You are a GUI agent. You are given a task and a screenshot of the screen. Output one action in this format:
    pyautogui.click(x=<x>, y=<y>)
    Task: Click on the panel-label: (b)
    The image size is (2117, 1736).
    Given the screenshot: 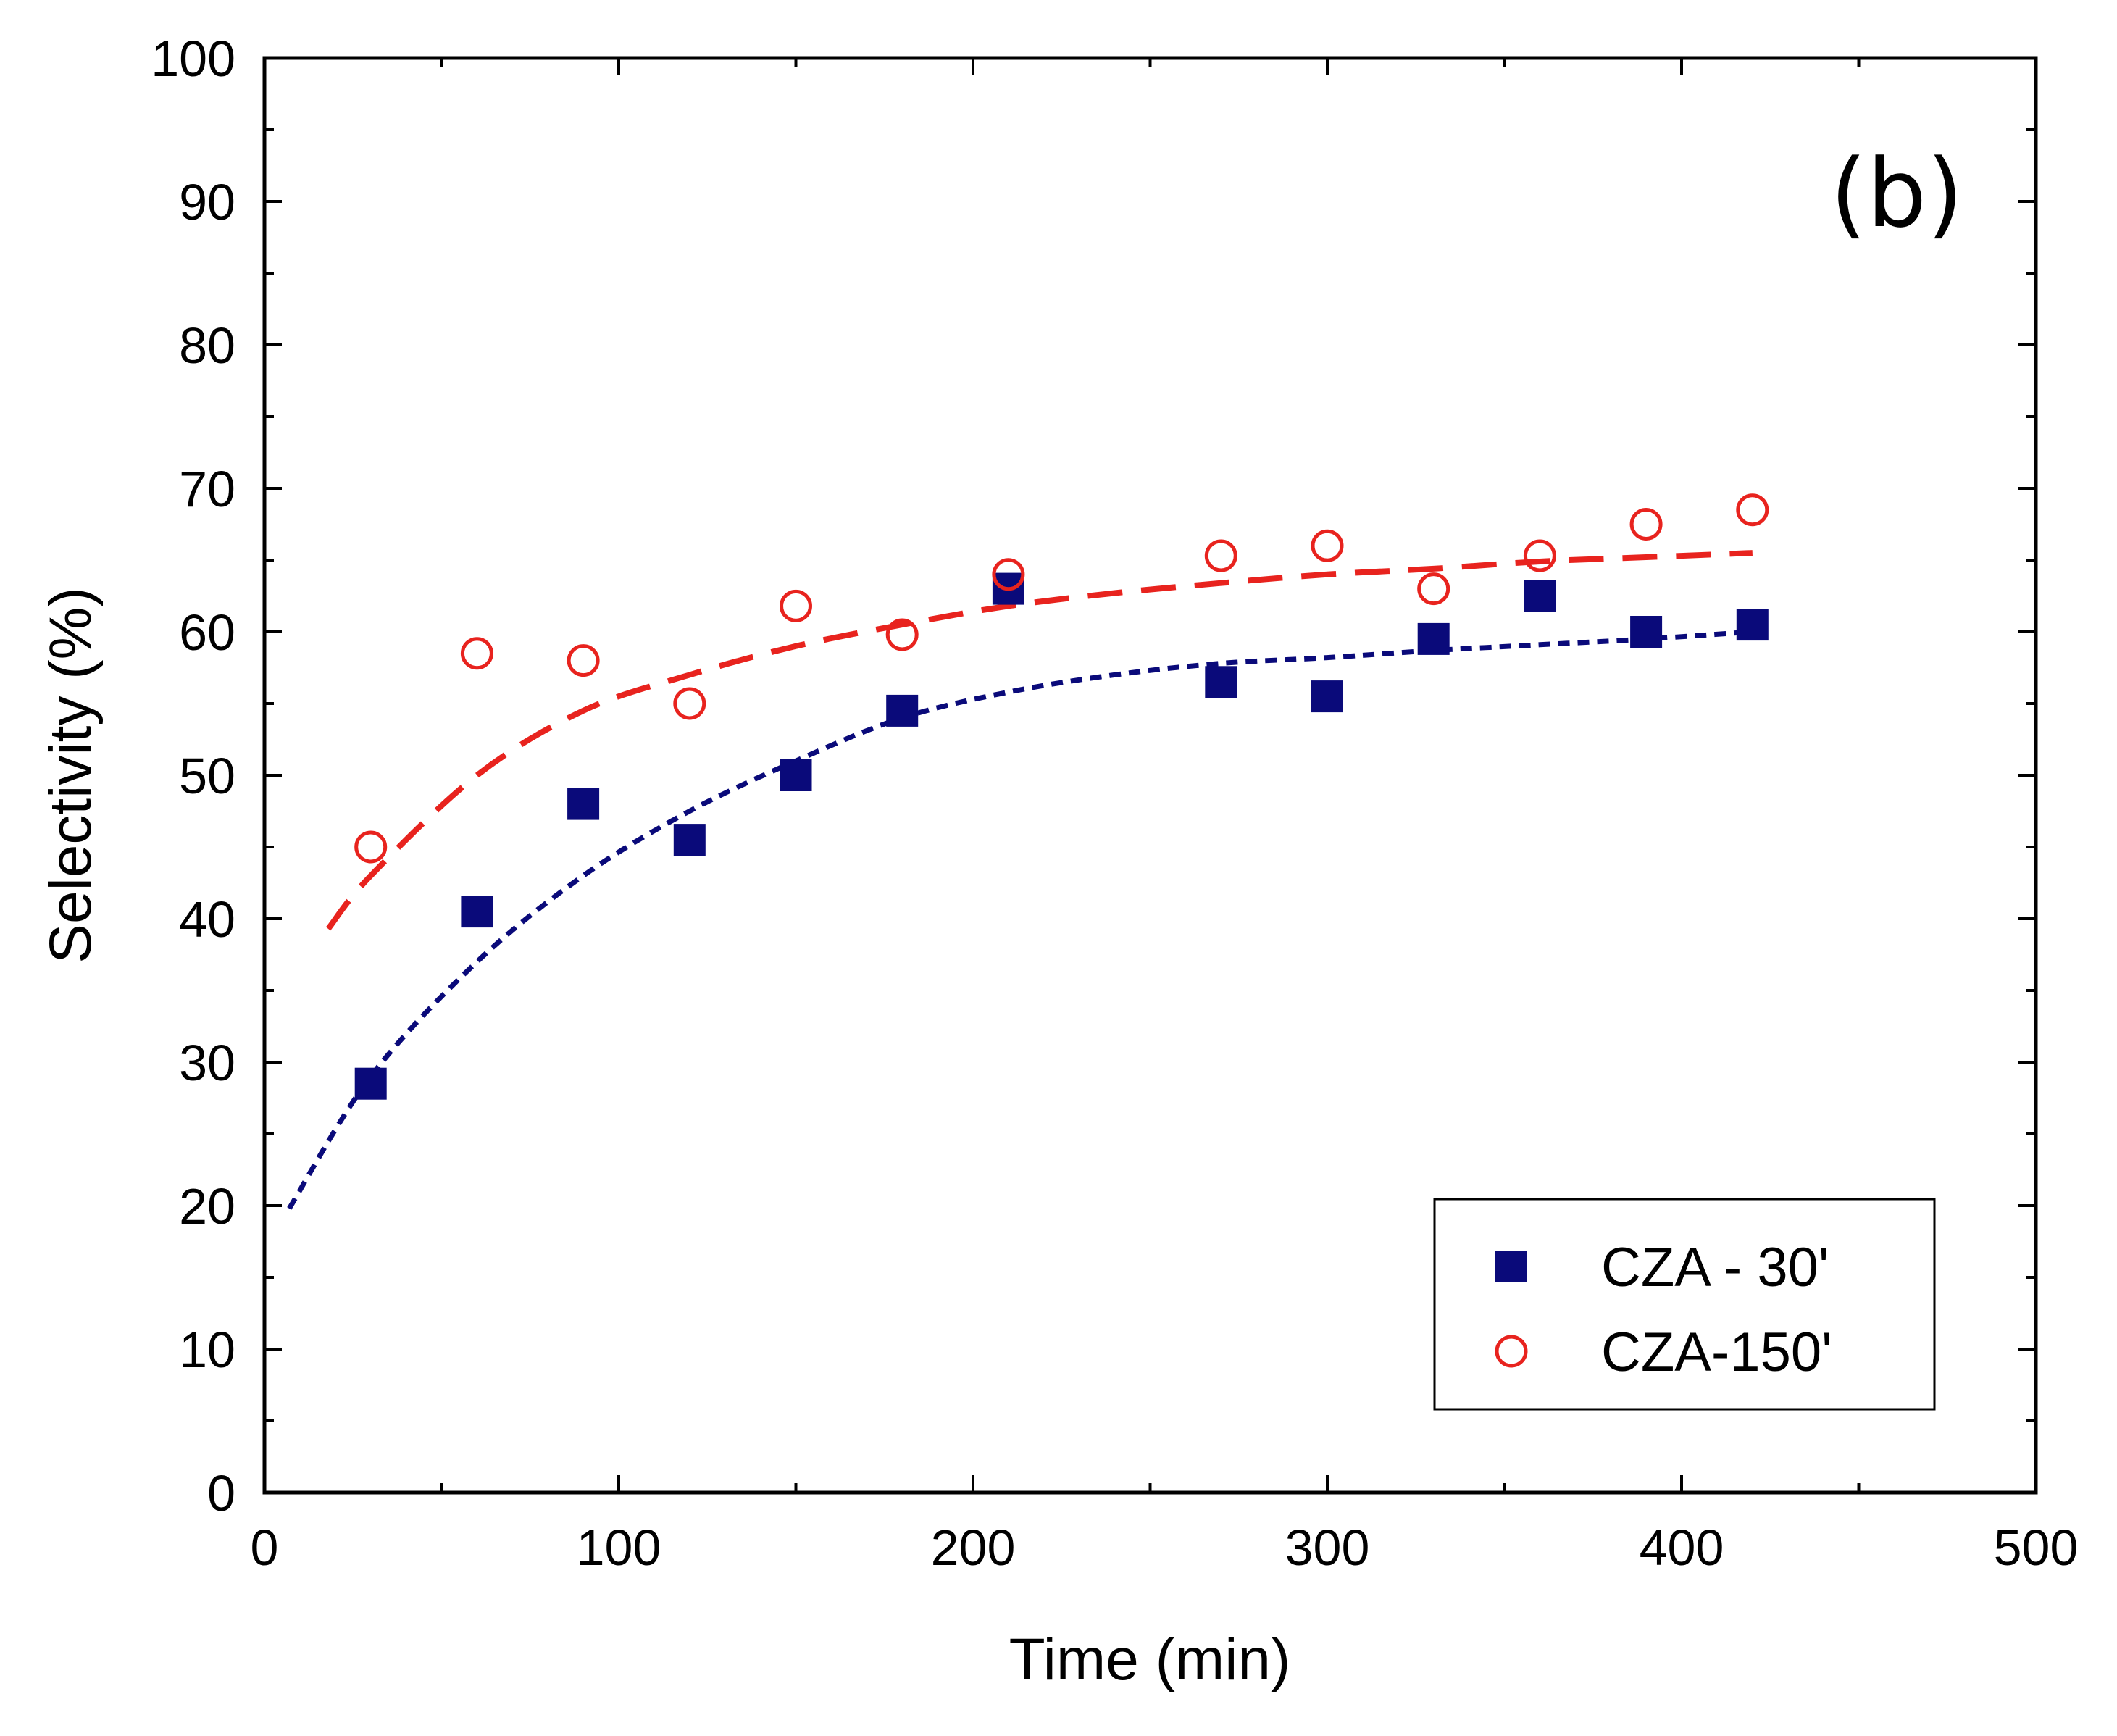 What is the action you would take?
    pyautogui.click(x=1897, y=193)
    